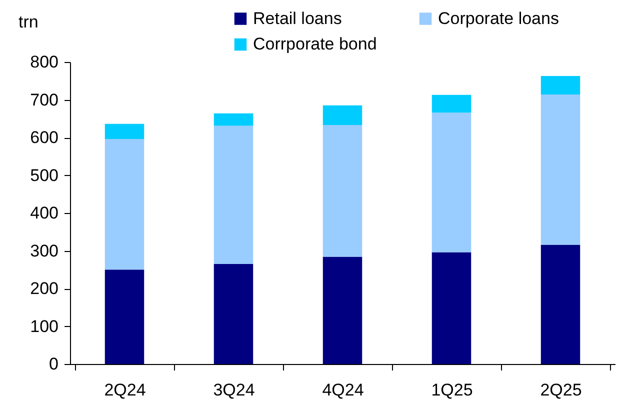 The height and width of the screenshot is (405, 624). I want to click on x-tick-label: 4Q24, so click(343, 390).